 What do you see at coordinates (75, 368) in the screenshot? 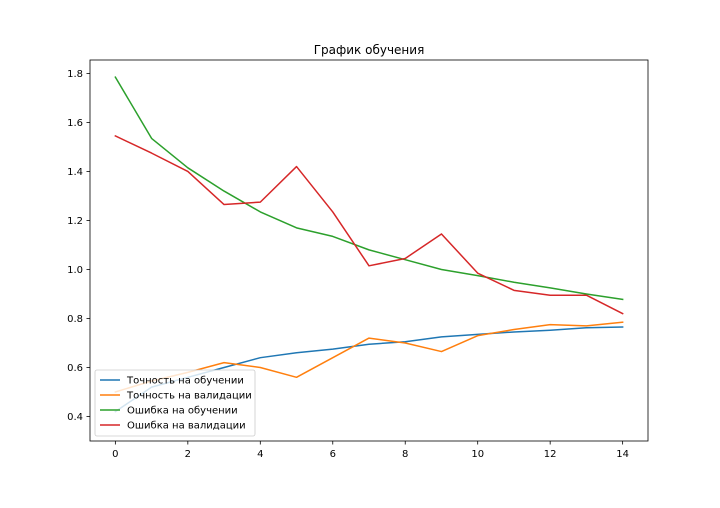
I see `y-tick-label: 0.6` at bounding box center [75, 368].